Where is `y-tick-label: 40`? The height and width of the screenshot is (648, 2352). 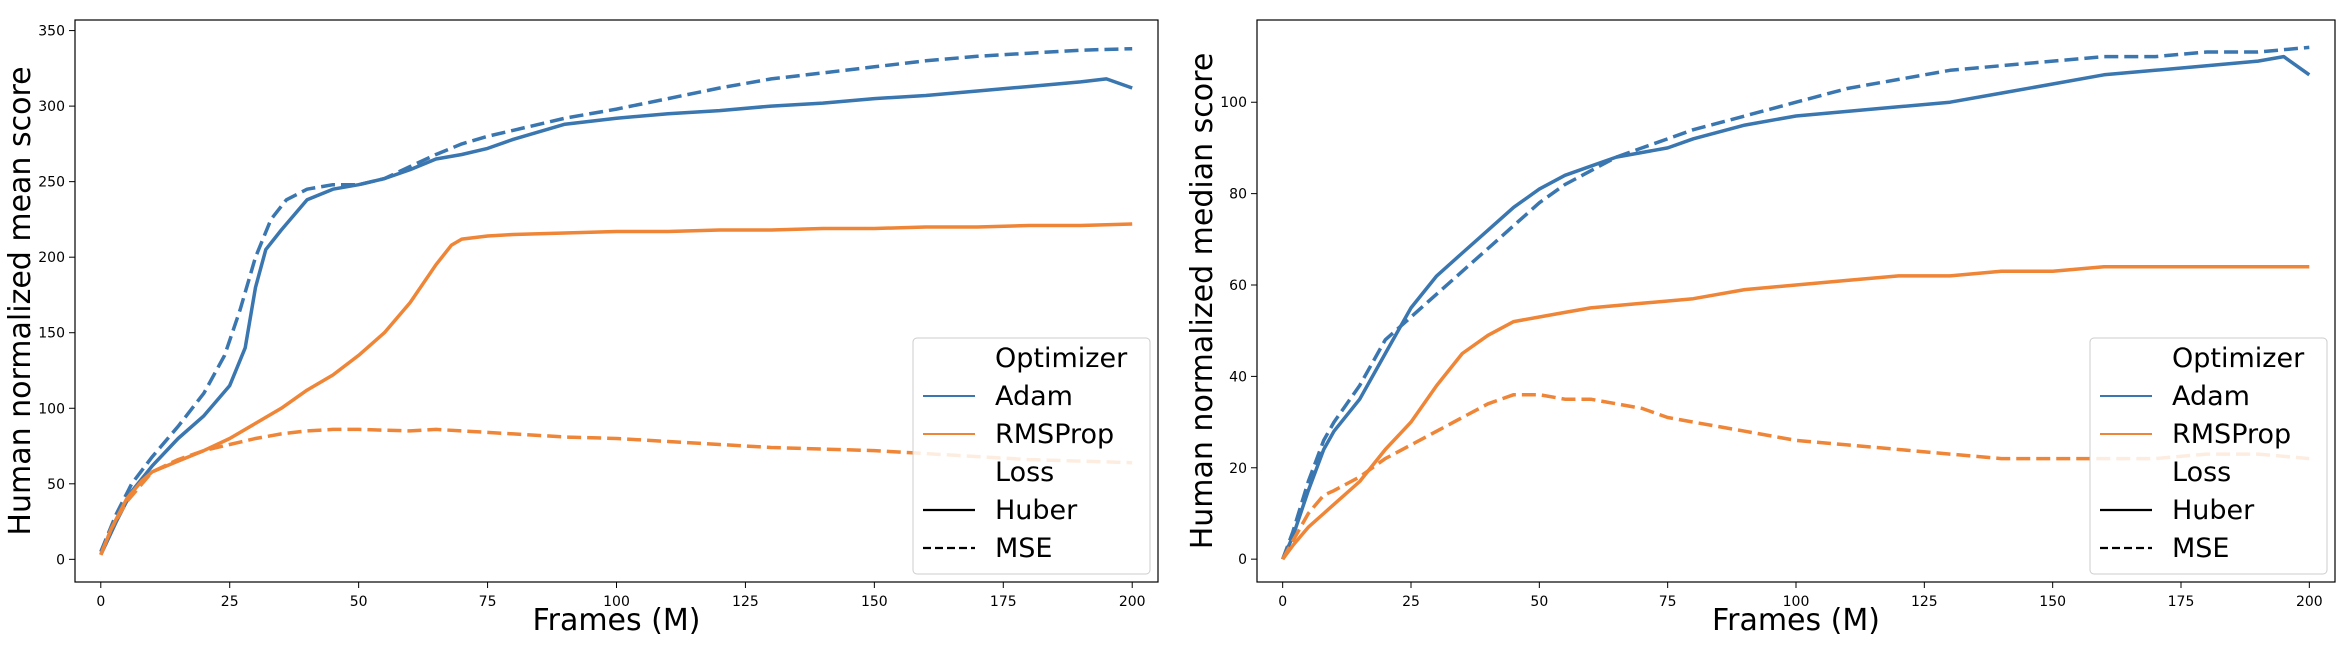 y-tick-label: 40 is located at coordinates (1238, 377).